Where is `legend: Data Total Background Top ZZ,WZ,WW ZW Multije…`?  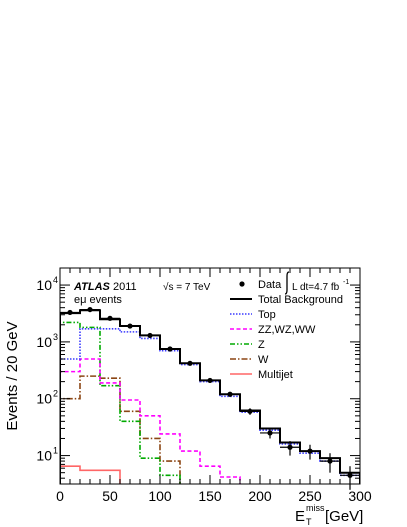 legend: Data Total Background Top ZZ,WZ,WW ZW Multije… is located at coordinates (286, 330).